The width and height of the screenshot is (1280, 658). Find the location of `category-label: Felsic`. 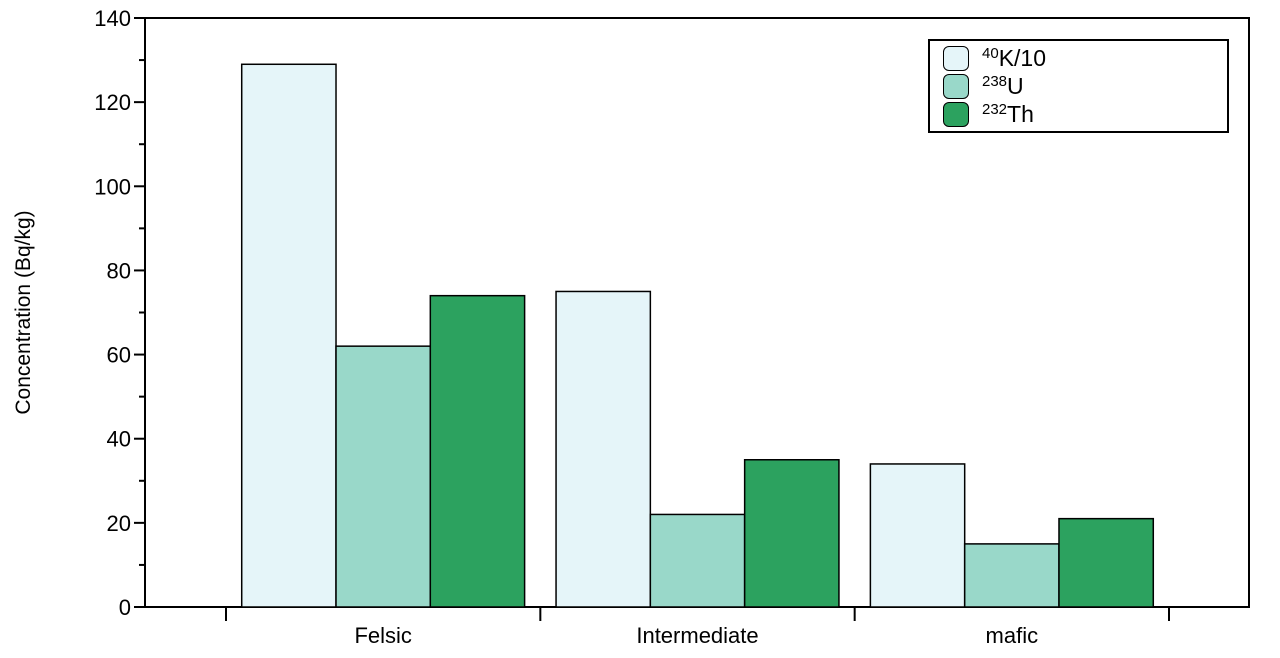

category-label: Felsic is located at coordinates (382, 635).